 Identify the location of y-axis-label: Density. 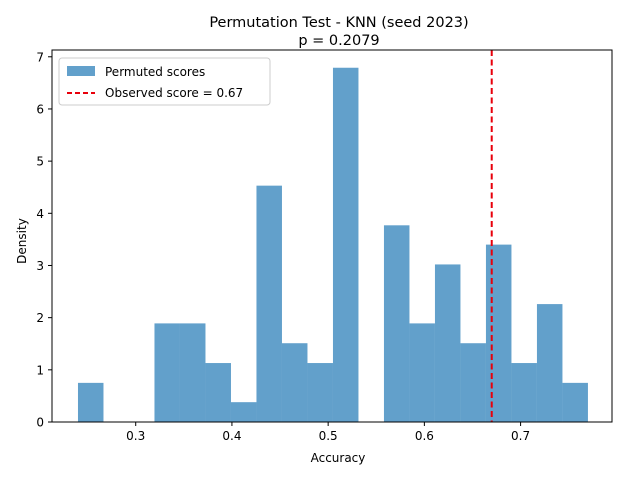
(22, 241).